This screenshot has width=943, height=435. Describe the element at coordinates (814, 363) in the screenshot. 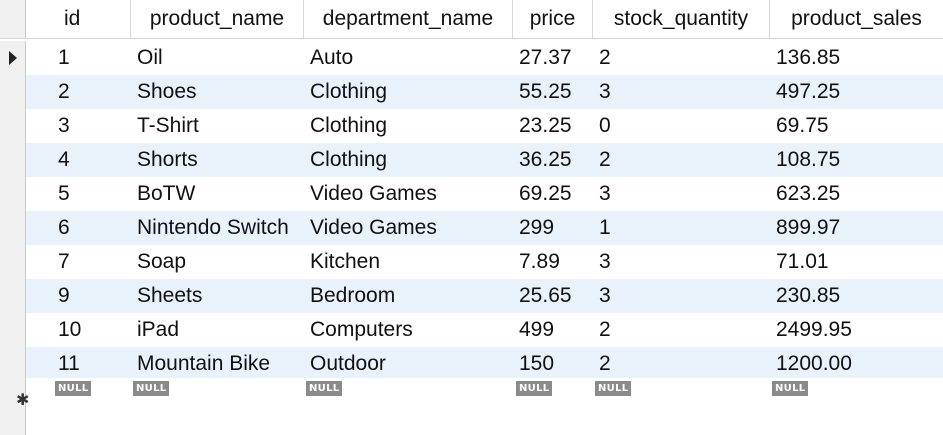

I see `cell-product-sales: 1200.00` at that location.